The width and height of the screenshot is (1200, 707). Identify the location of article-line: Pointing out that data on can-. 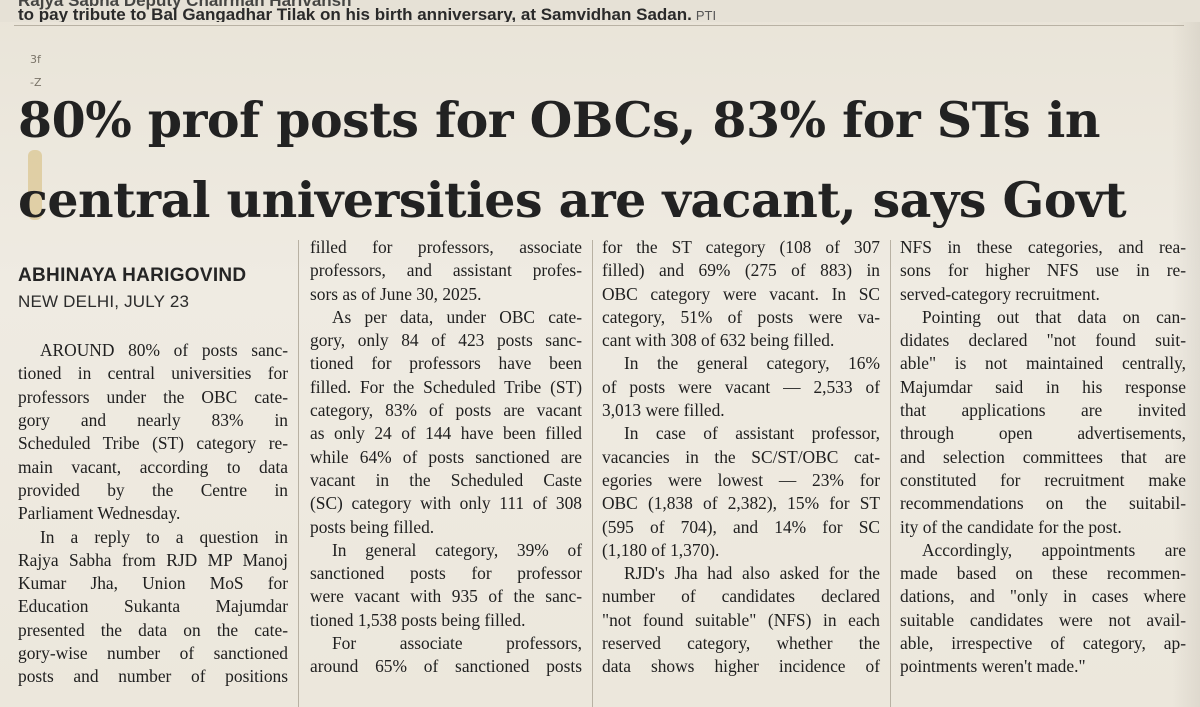
(1054, 316).